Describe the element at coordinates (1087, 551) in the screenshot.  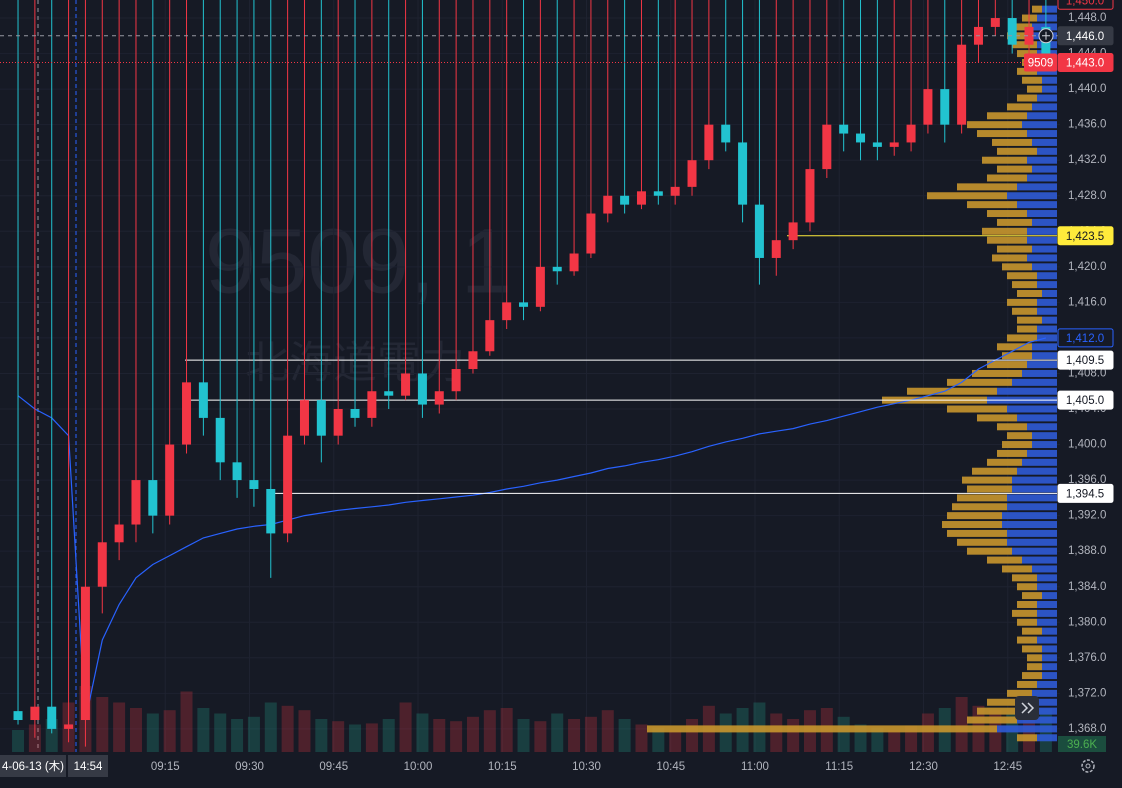
I see `y-tick-label: 1,388.0` at that location.